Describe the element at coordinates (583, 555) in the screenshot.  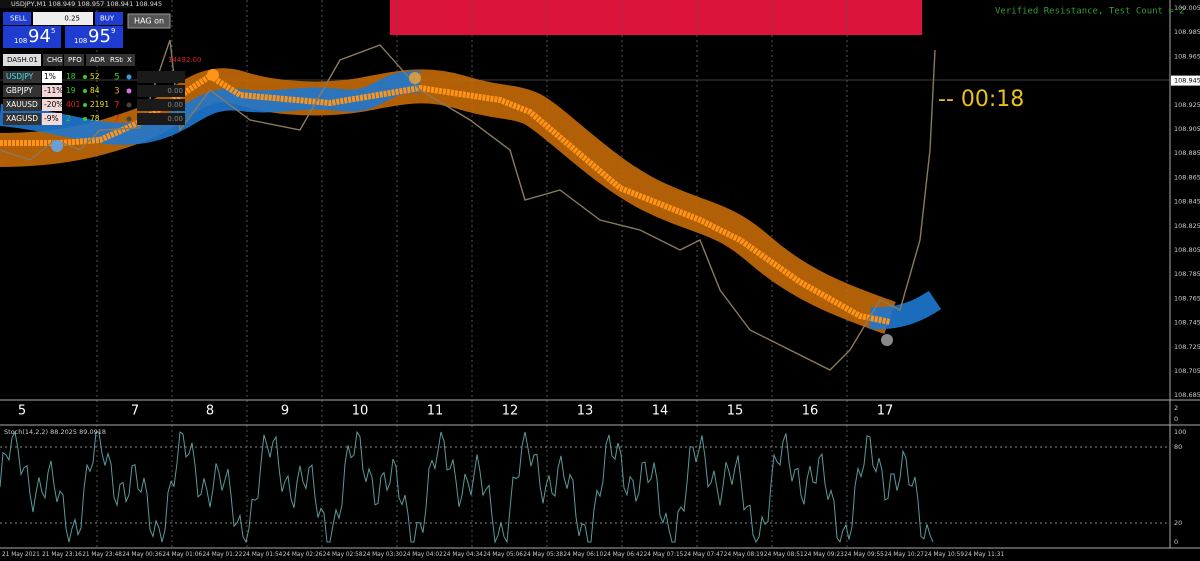
I see `time-label: 24 May 06:10` at that location.